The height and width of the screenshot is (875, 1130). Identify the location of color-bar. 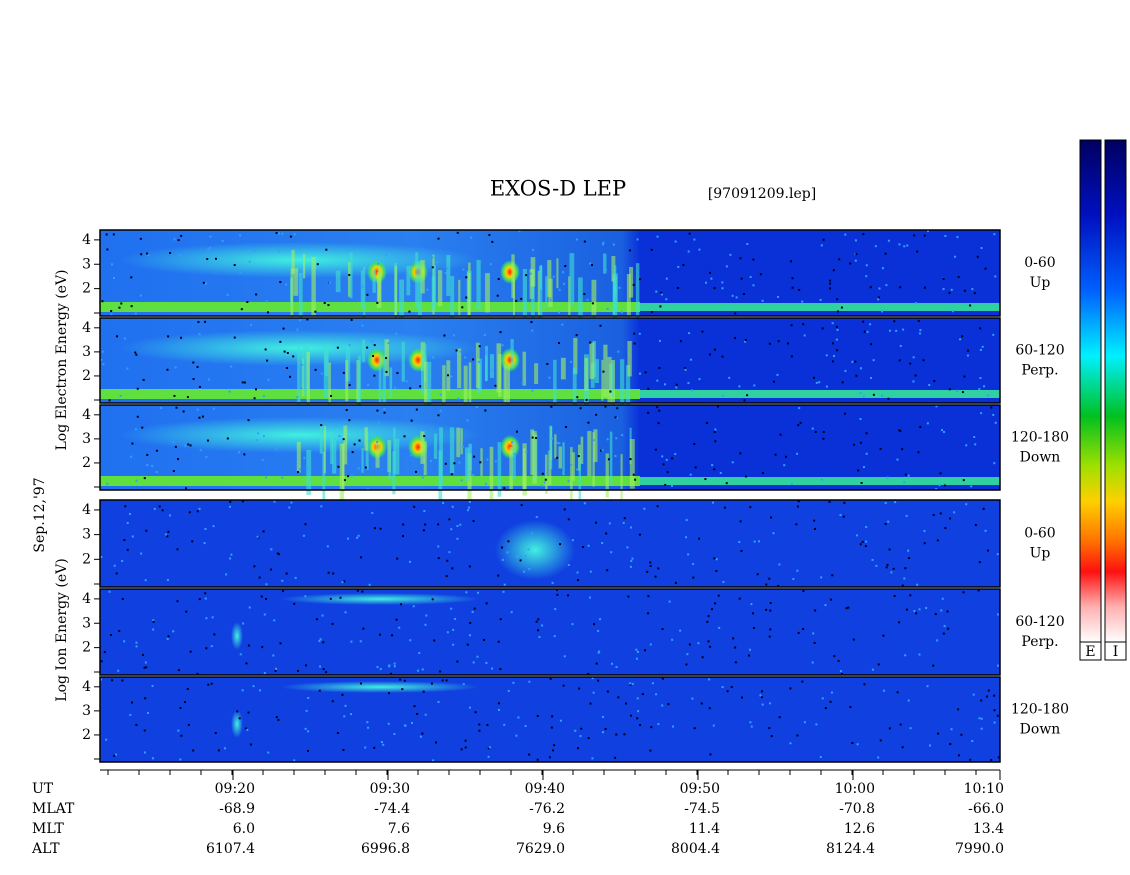
(1115, 391).